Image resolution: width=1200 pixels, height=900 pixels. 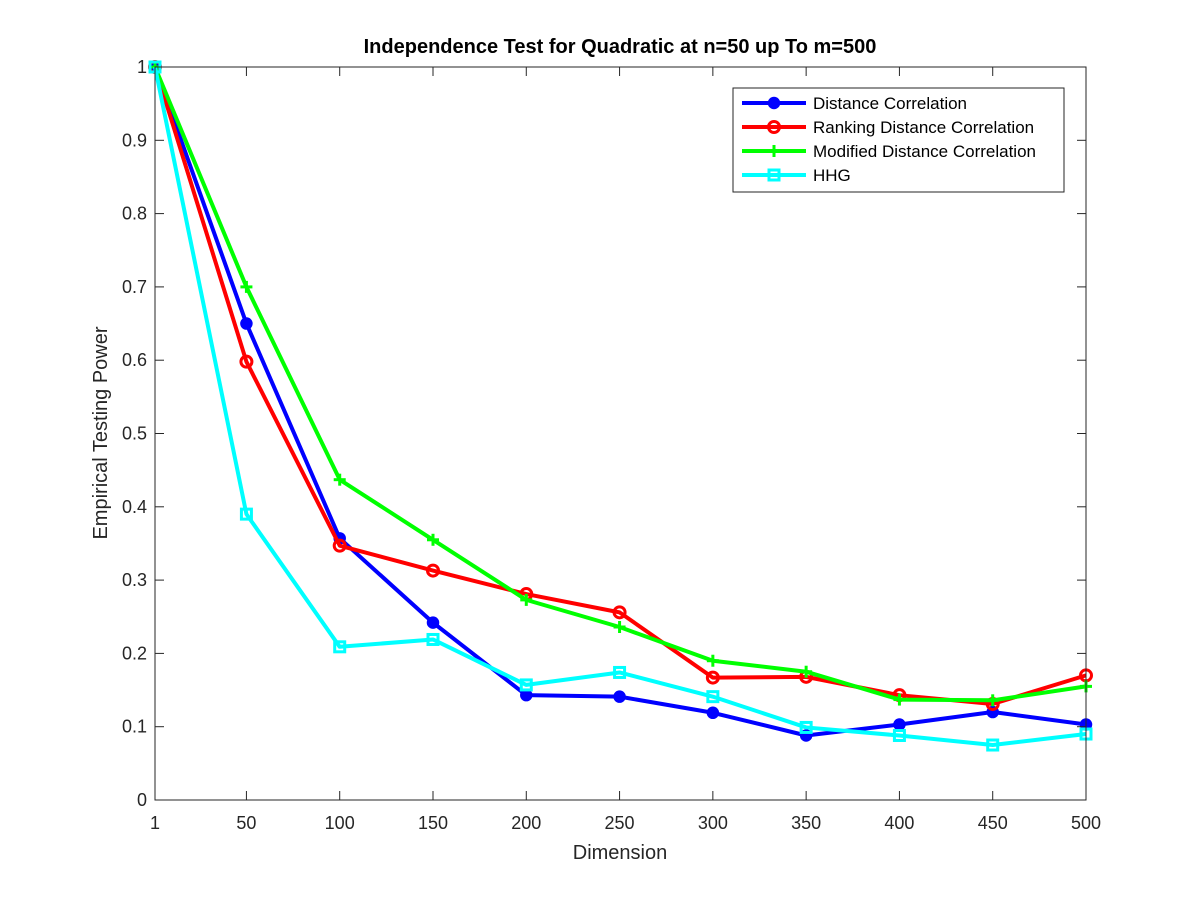 What do you see at coordinates (246, 823) in the screenshot?
I see `x-tick-label: 50` at bounding box center [246, 823].